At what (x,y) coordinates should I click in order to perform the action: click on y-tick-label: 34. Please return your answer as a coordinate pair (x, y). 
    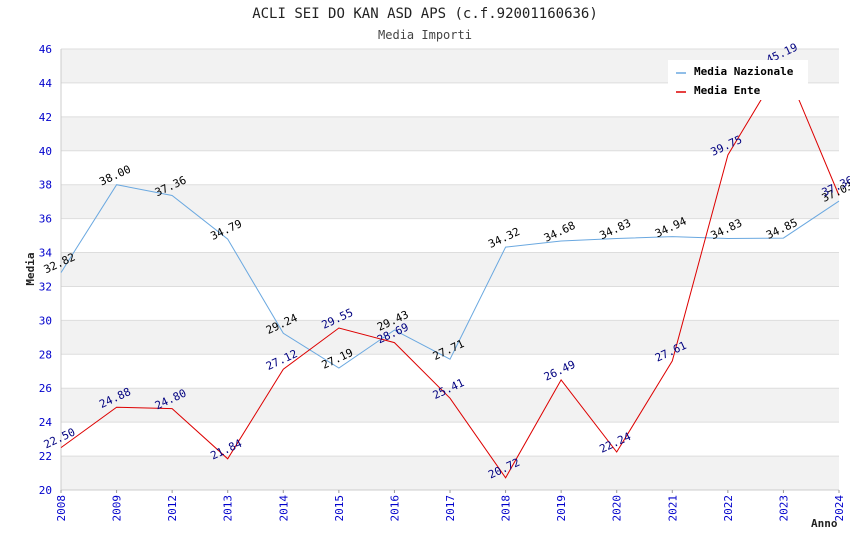
    Looking at the image, I should click on (46, 253).